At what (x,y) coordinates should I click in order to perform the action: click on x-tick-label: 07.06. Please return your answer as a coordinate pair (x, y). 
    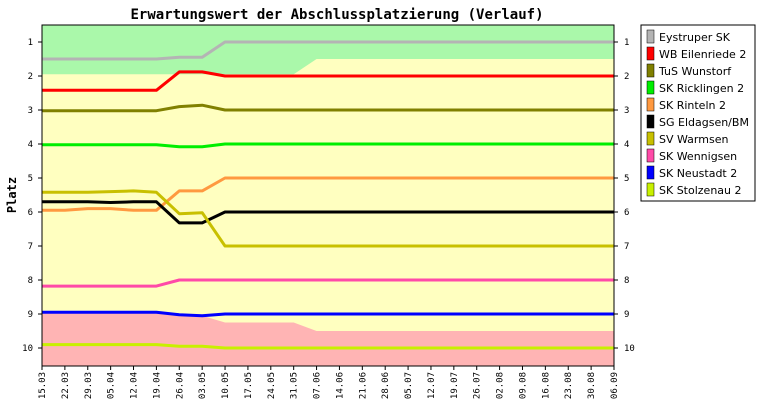
    Looking at the image, I should click on (318, 385).